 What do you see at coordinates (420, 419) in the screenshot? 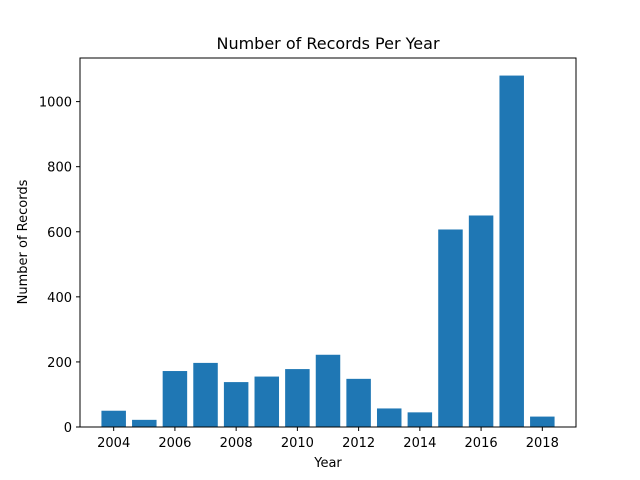
I see `bar-2014` at bounding box center [420, 419].